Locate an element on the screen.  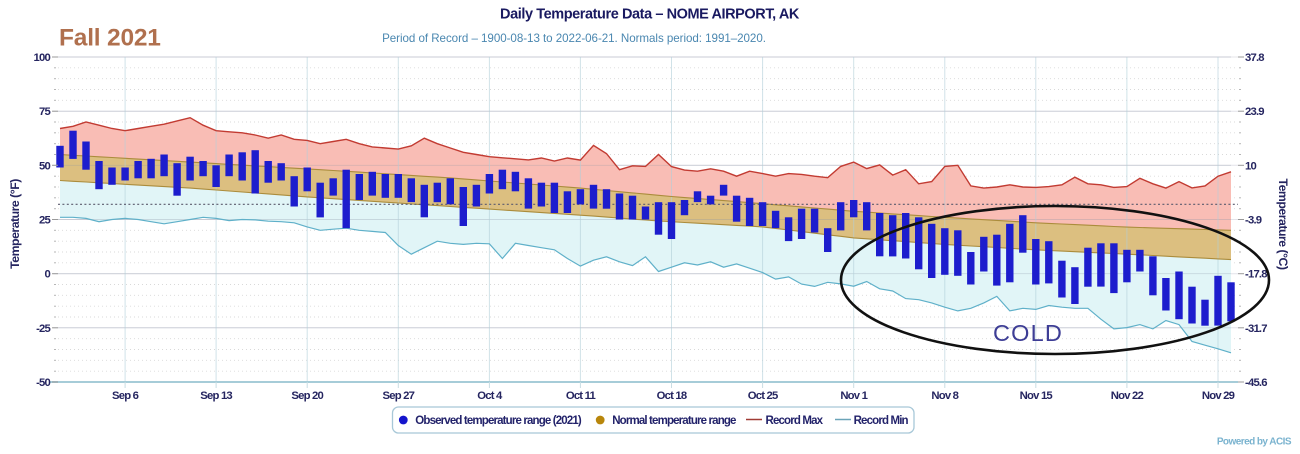
svg-text: Nov 15 is located at coordinates (1036, 396).